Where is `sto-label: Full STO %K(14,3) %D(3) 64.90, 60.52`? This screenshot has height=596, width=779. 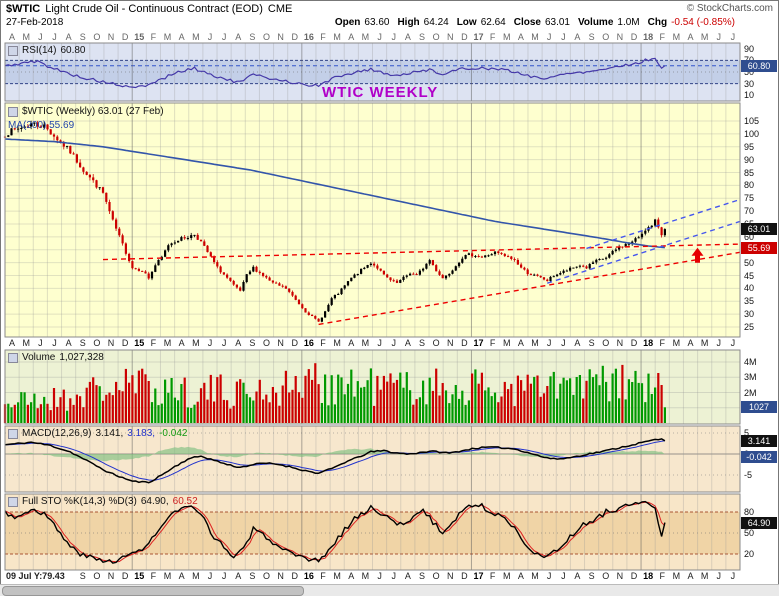
sto-label: Full STO %K(14,3) %D(3) 64.90, 60.52 is located at coordinates (103, 501).